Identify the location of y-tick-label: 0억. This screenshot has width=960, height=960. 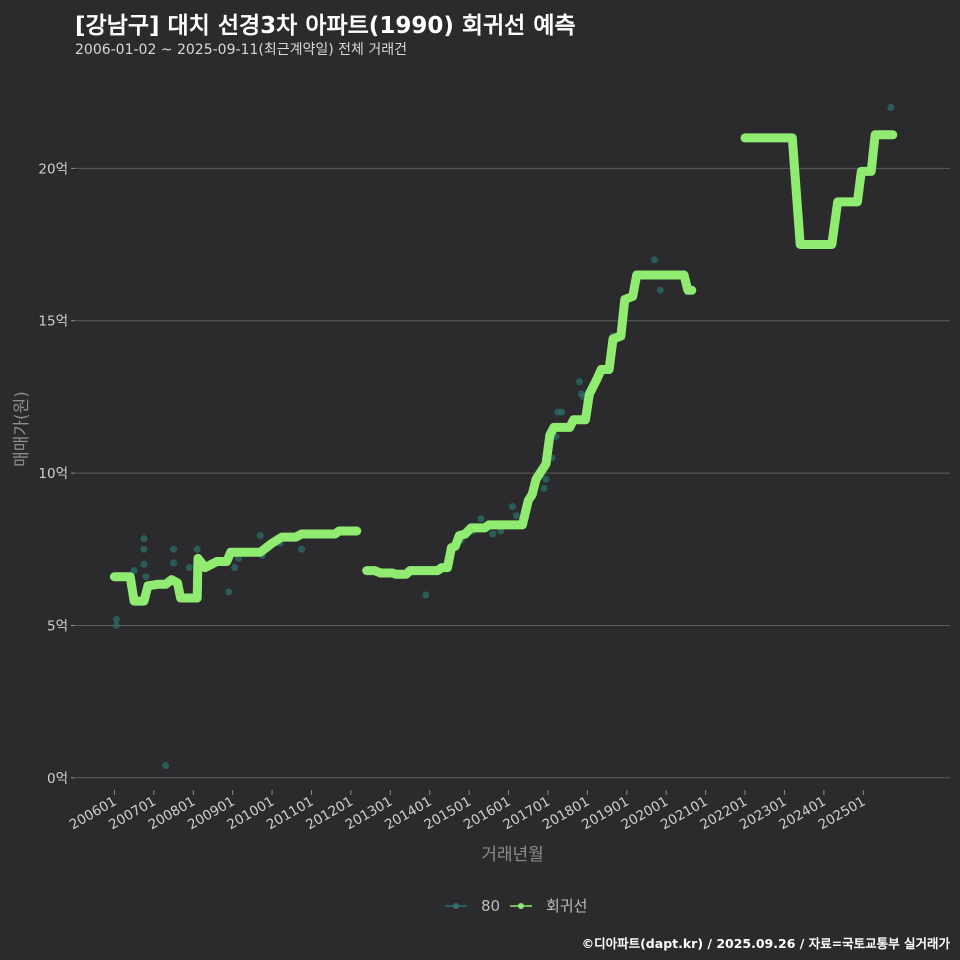
(57, 779).